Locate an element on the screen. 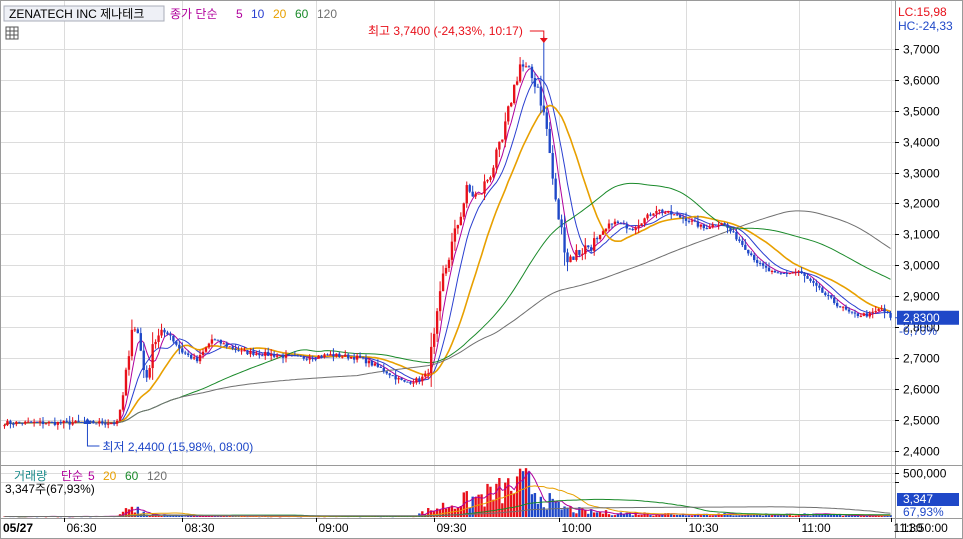  y-tick-label: 3,5000 is located at coordinates (921, 112).